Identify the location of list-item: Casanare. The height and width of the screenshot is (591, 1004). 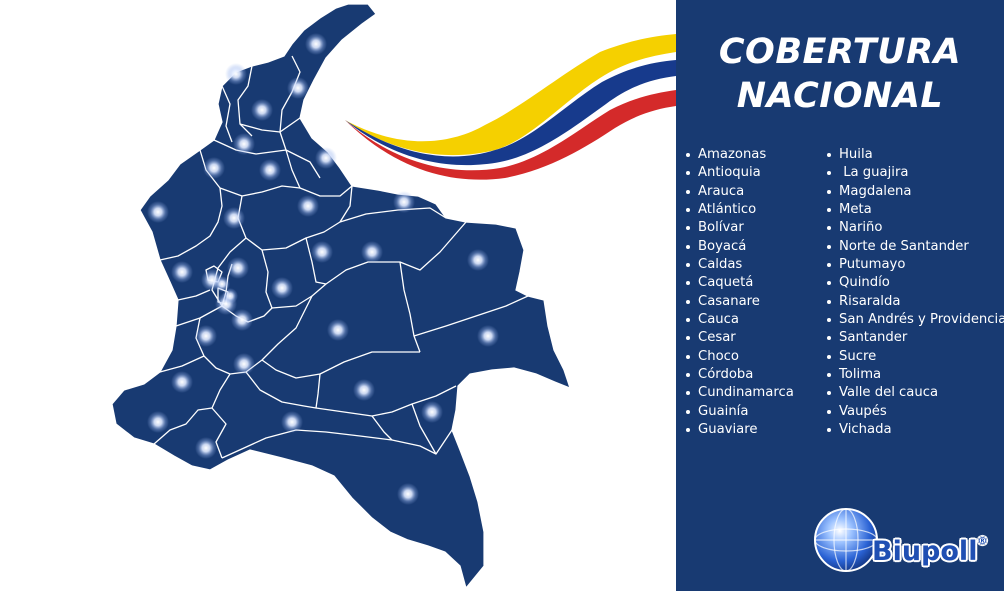
(740, 302).